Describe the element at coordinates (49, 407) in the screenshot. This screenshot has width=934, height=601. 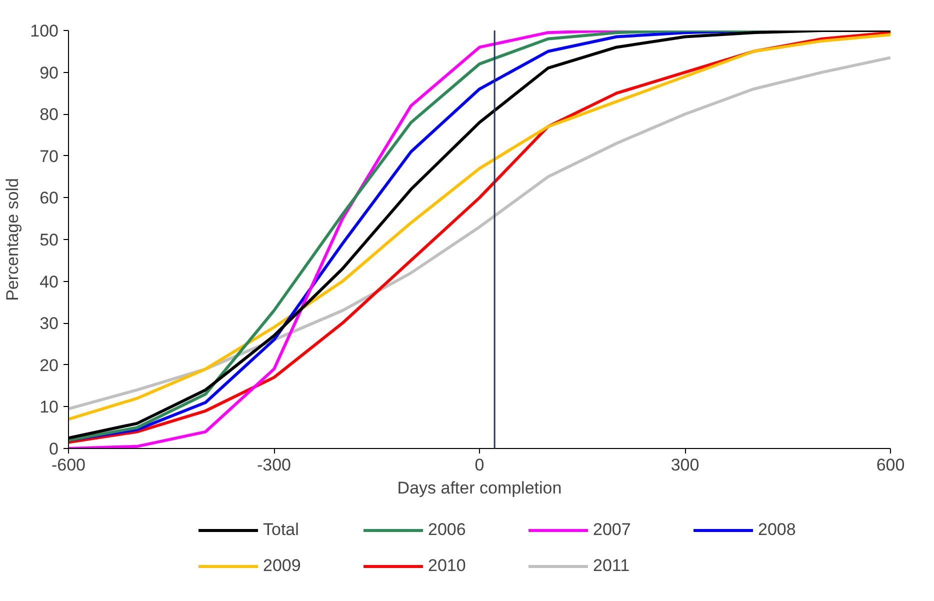
I see `y-tick-label: 10` at that location.